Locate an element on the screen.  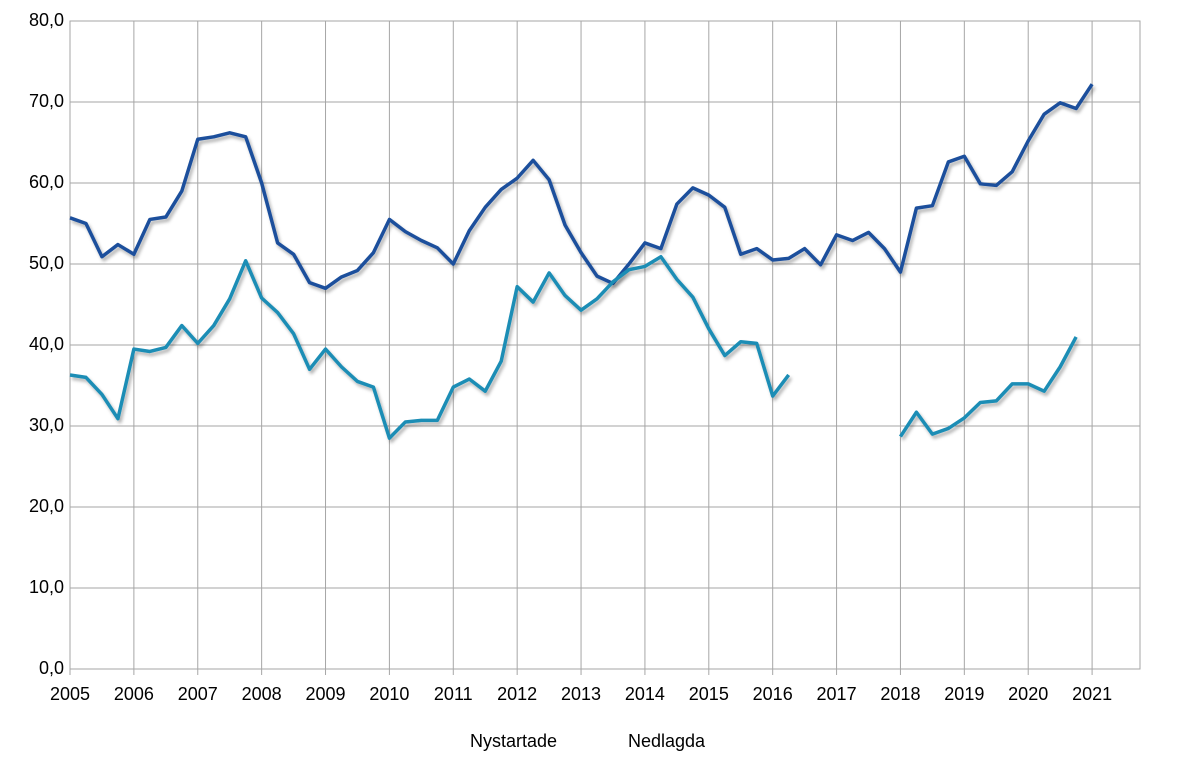
x-tick-label: 2006 is located at coordinates (134, 694).